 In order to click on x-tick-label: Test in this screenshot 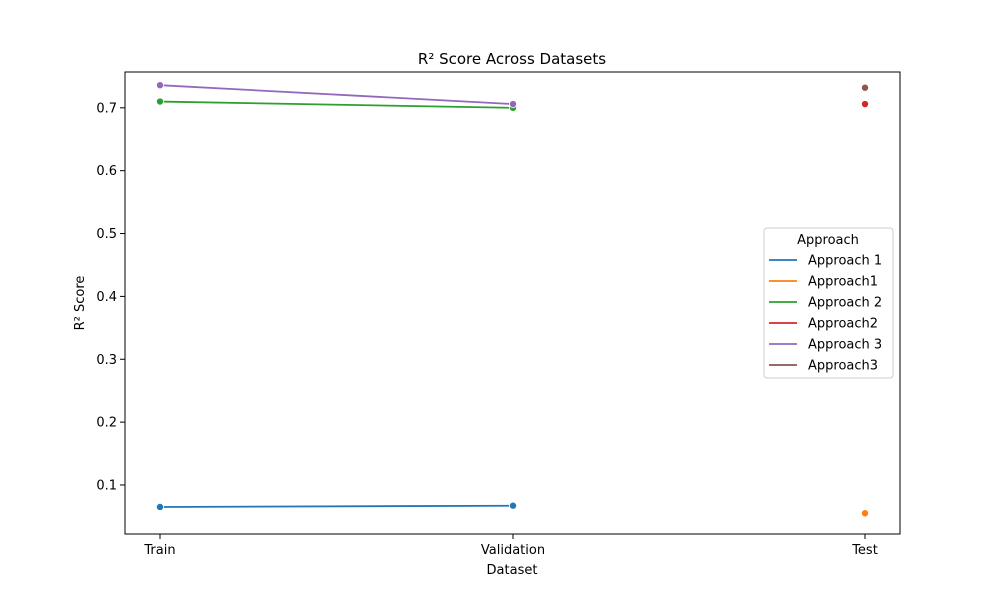, I will do `click(864, 550)`.